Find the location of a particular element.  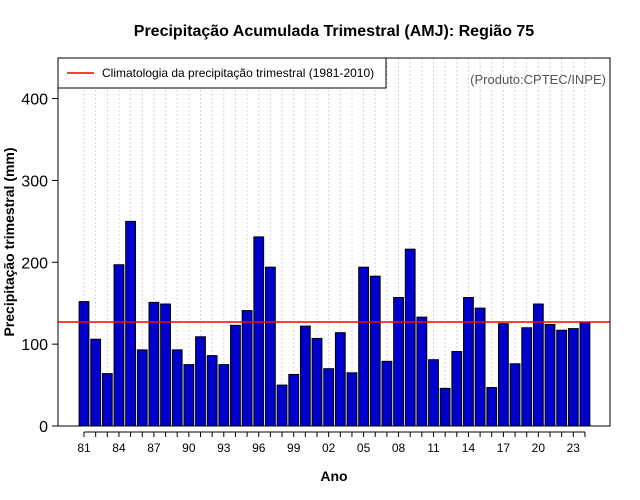

bar-17: 17: 125 is located at coordinates (503, 375).